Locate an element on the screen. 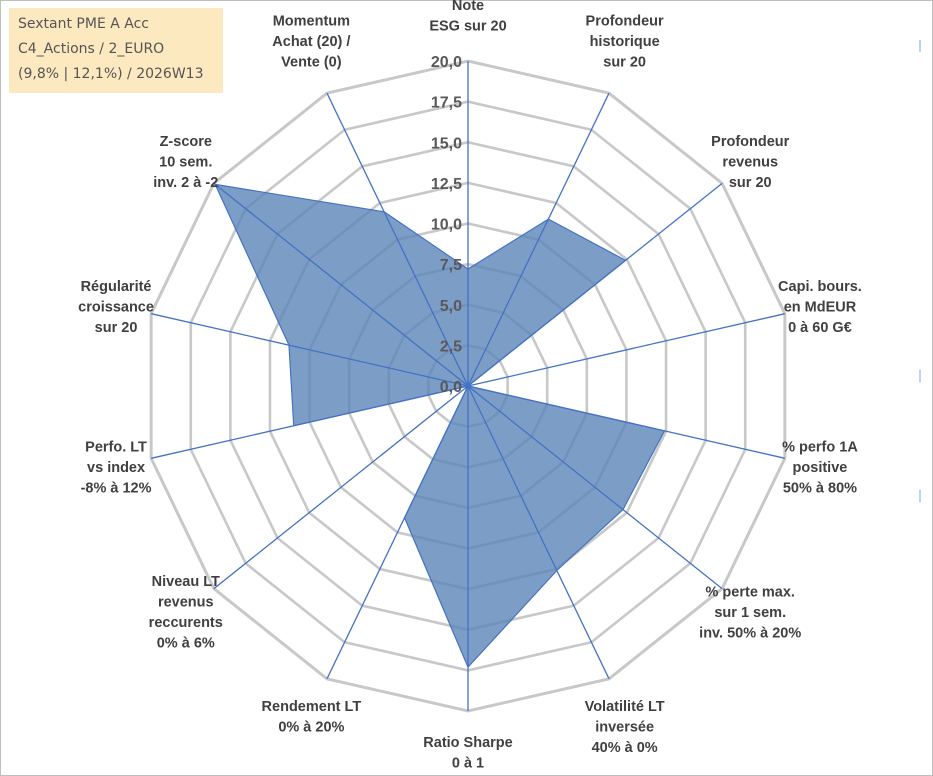  axis-label: % perfo 1A positive 50% à 80% is located at coordinates (820, 468).